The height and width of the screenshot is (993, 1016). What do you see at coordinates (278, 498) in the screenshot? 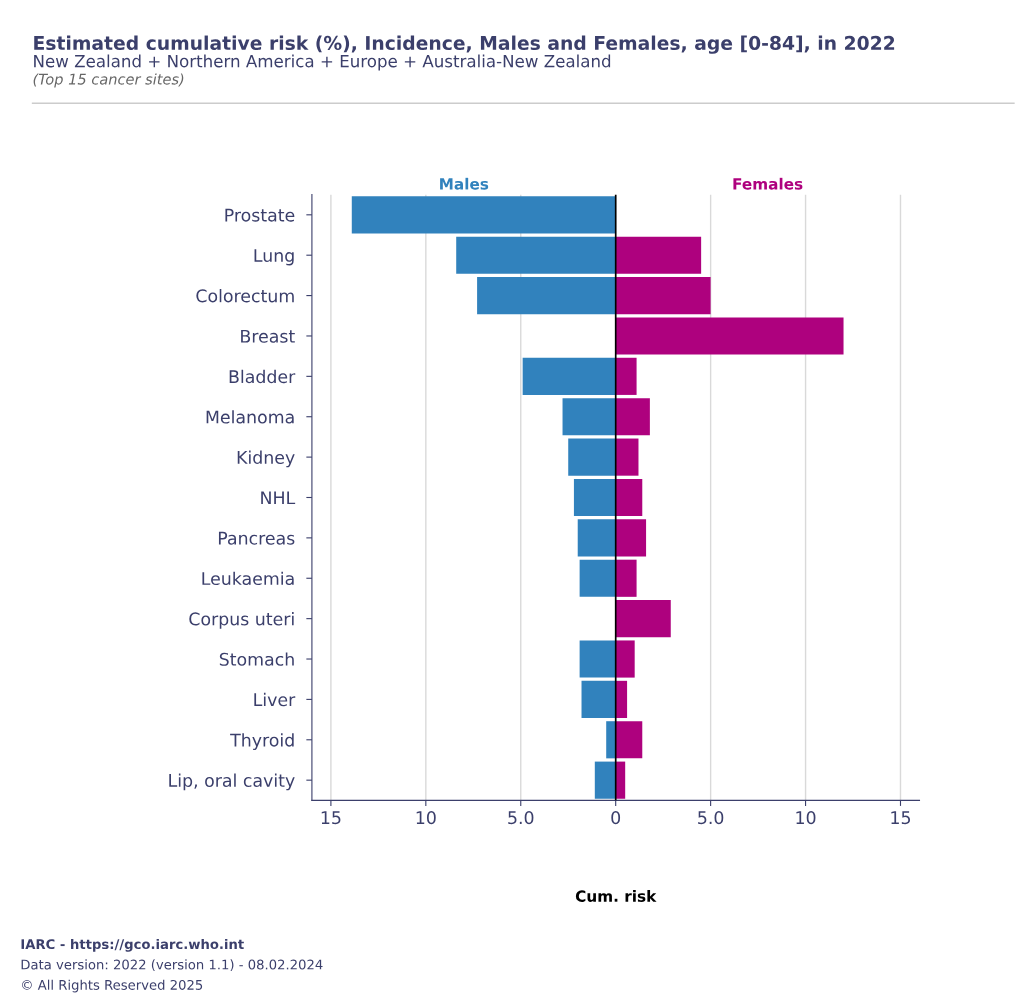
I see `y-tick-label: NHL` at bounding box center [278, 498].